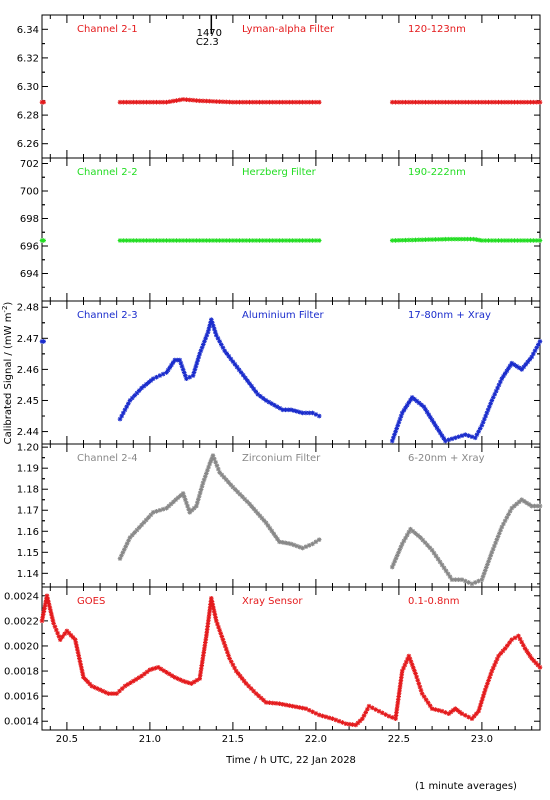 This screenshot has height=800, width=550. I want to click on y-tick-label: 702, so click(29, 164).